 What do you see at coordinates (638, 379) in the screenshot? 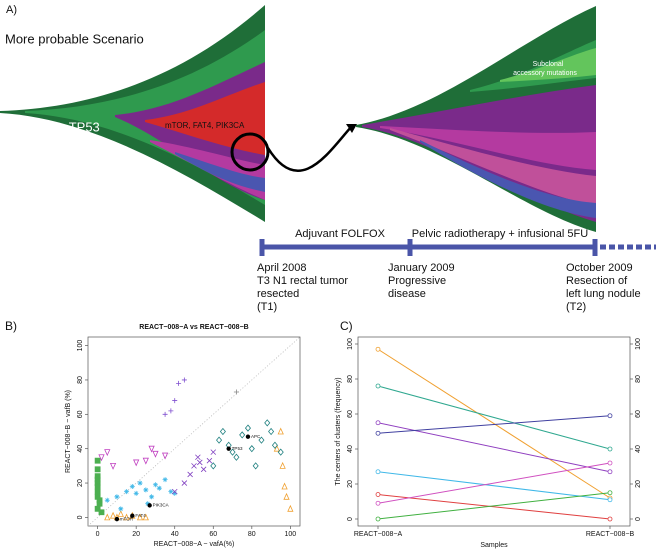
I see `y2-tick-label: 80` at bounding box center [638, 379].